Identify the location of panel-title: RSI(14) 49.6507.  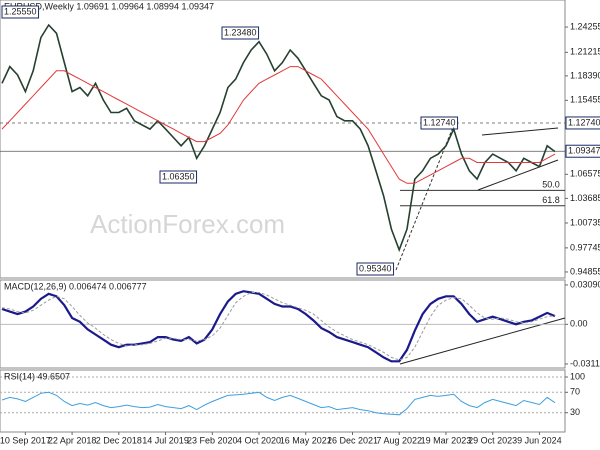
(37, 376).